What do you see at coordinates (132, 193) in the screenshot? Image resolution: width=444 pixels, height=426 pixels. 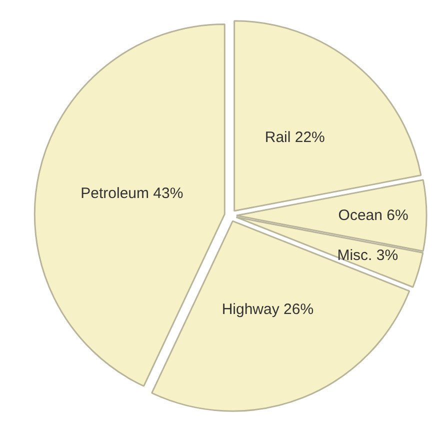 I see `slice-label: Petroleum 43%` at bounding box center [132, 193].